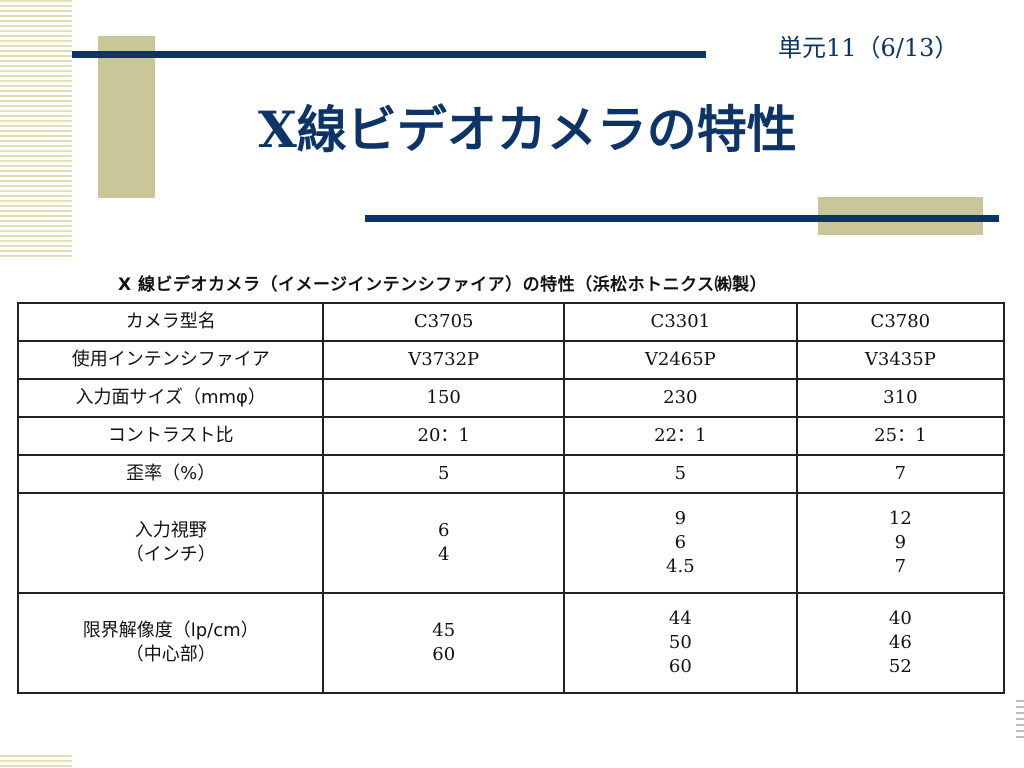  What do you see at coordinates (443, 322) in the screenshot?
I see `column-header-c3705: C3705` at bounding box center [443, 322].